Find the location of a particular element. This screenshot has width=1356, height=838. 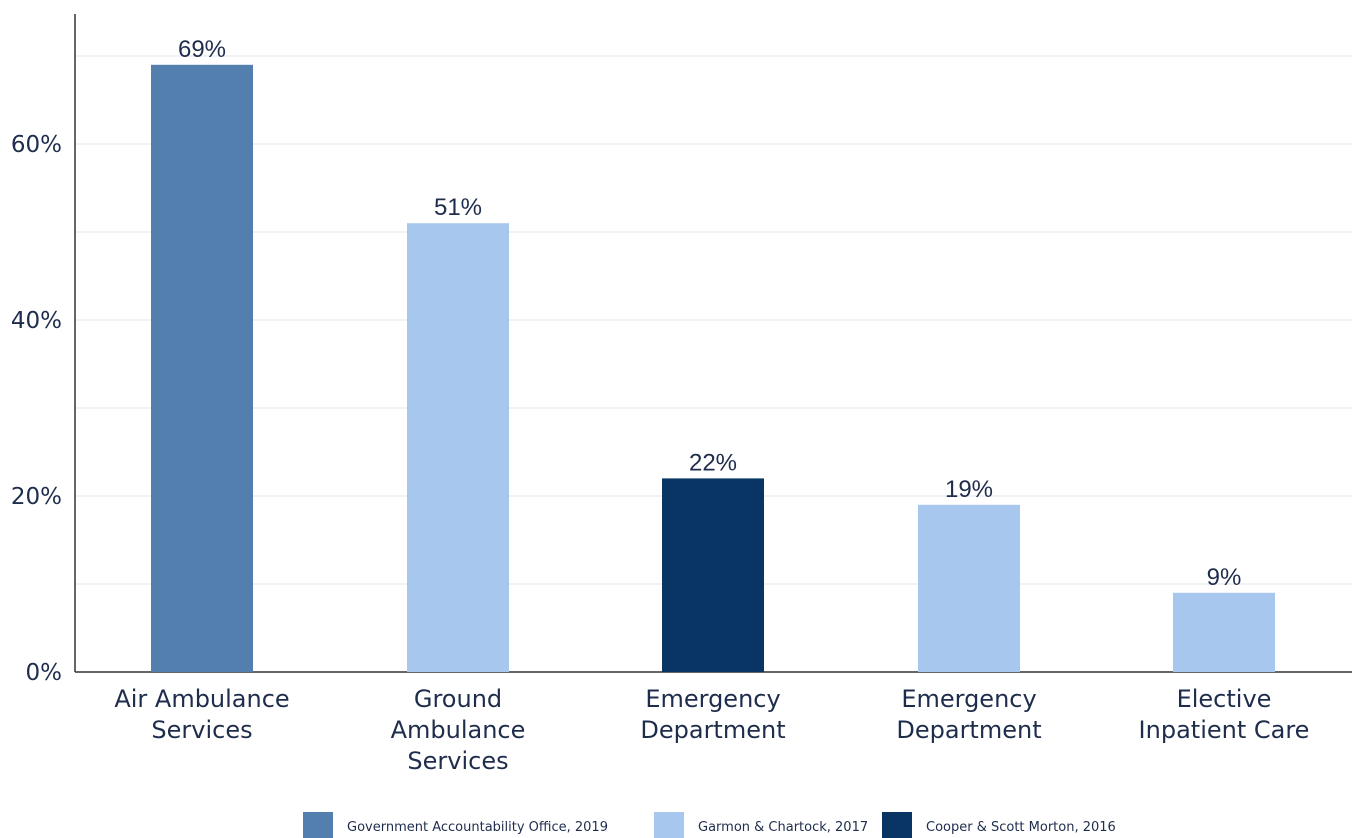

x-tick-label: Ground is located at coordinates (458, 699).